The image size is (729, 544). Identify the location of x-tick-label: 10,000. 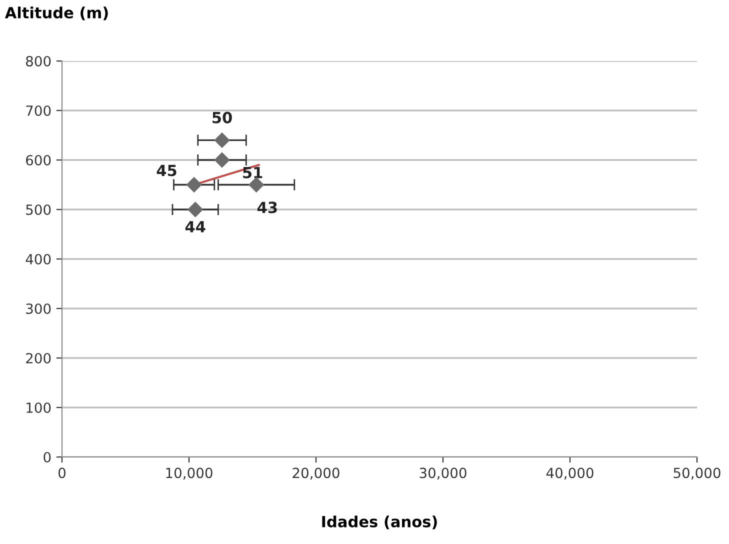
(189, 474).